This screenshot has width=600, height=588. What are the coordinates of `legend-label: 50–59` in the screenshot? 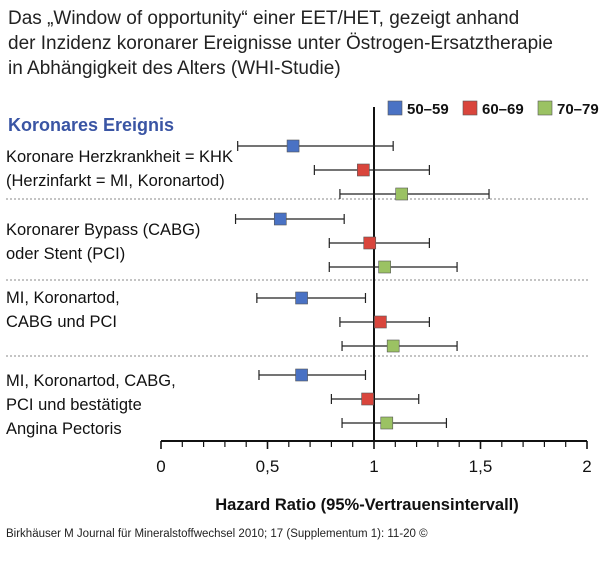 It's located at (428, 109).